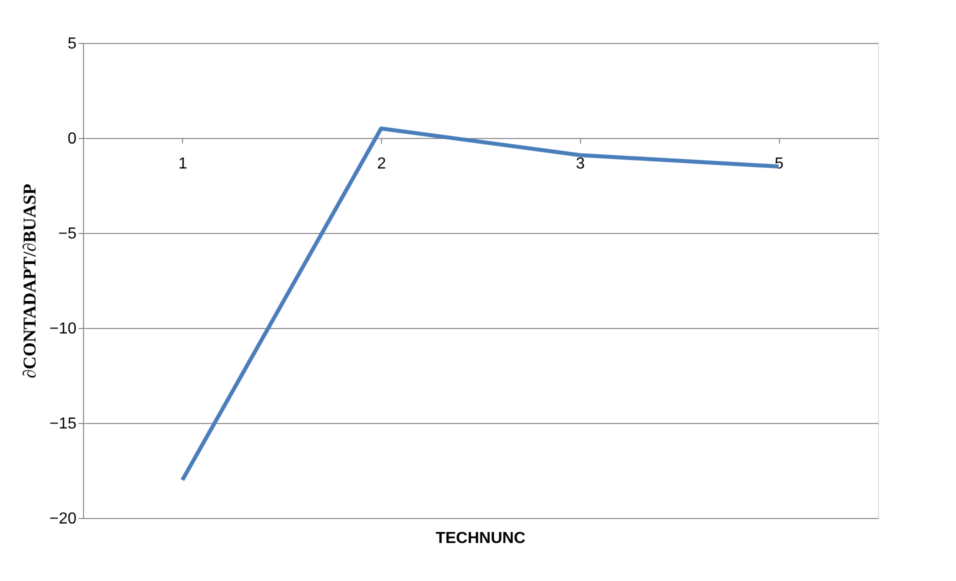 Image resolution: width=956 pixels, height=581 pixels. What do you see at coordinates (67, 234) in the screenshot?
I see `y-tick-label: −5` at bounding box center [67, 234].